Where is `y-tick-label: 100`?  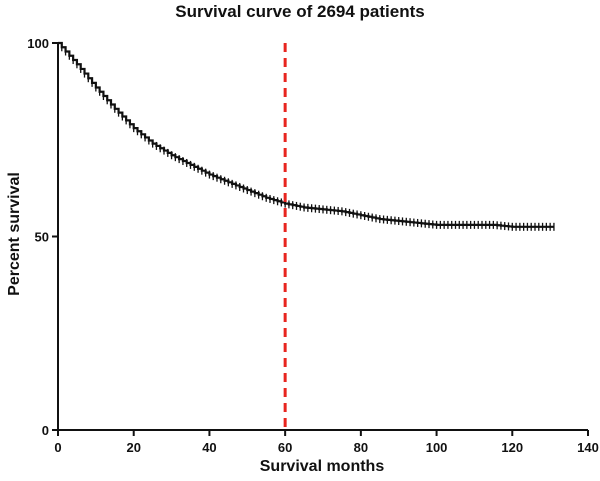
y-tick-label: 100 is located at coordinates (38, 43).